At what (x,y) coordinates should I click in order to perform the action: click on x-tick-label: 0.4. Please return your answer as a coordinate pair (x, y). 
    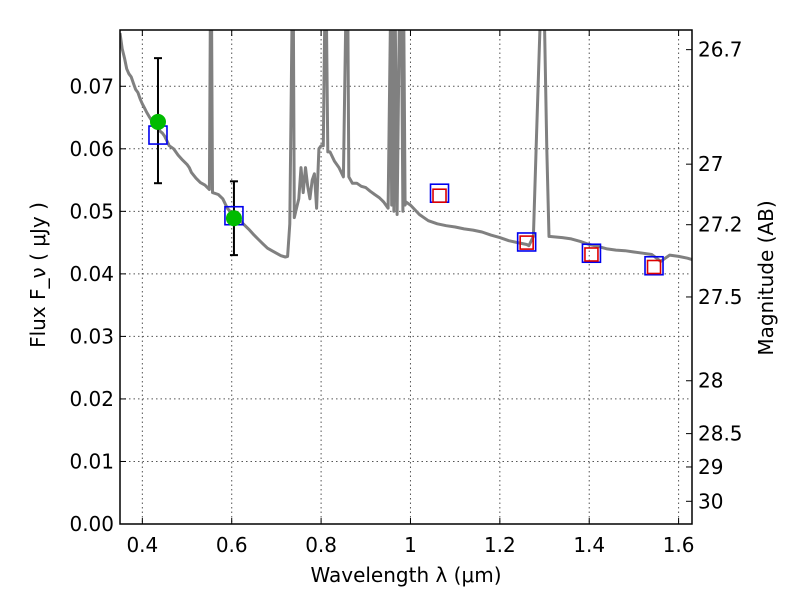
    Looking at the image, I should click on (142, 545).